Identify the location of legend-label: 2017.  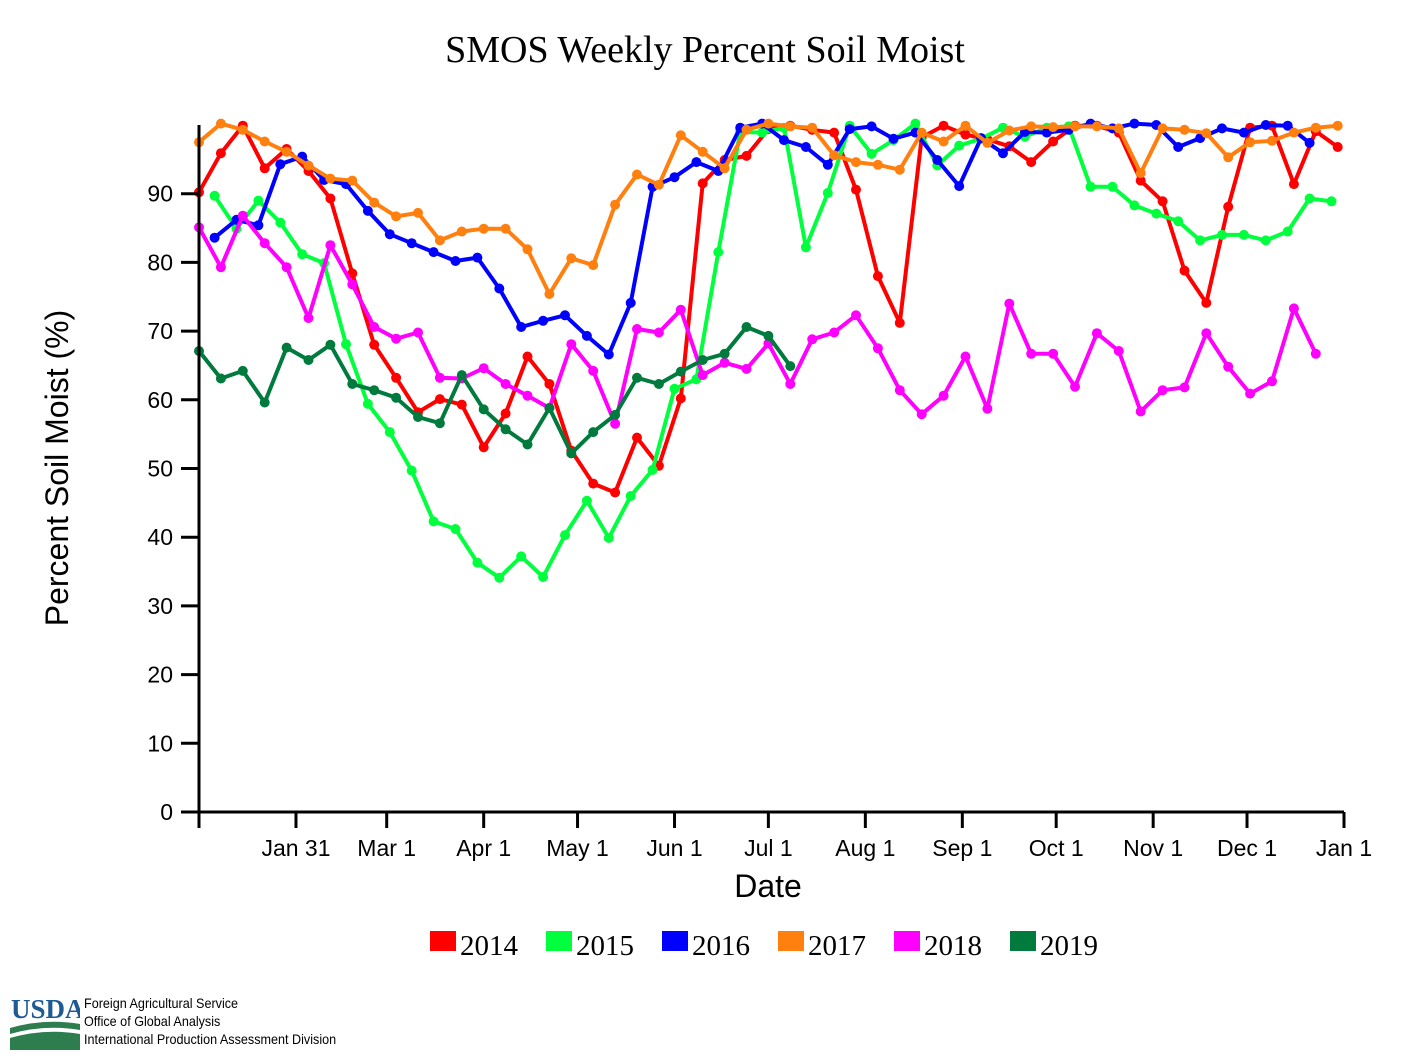
(837, 946).